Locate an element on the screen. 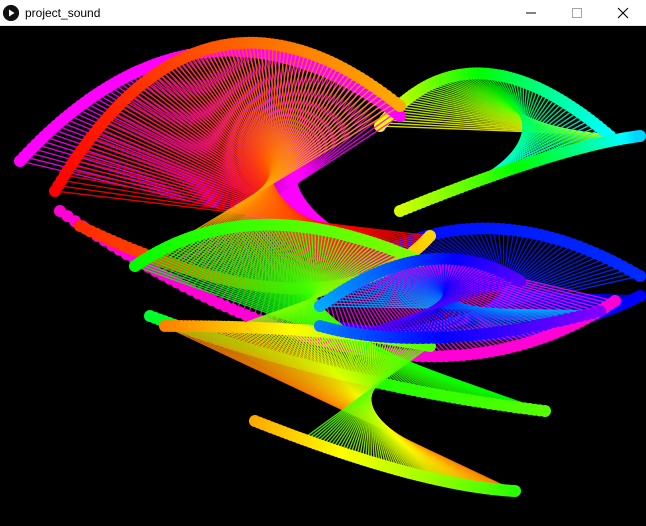 This screenshot has height=526, width=646. maximize-button is located at coordinates (577, 13).